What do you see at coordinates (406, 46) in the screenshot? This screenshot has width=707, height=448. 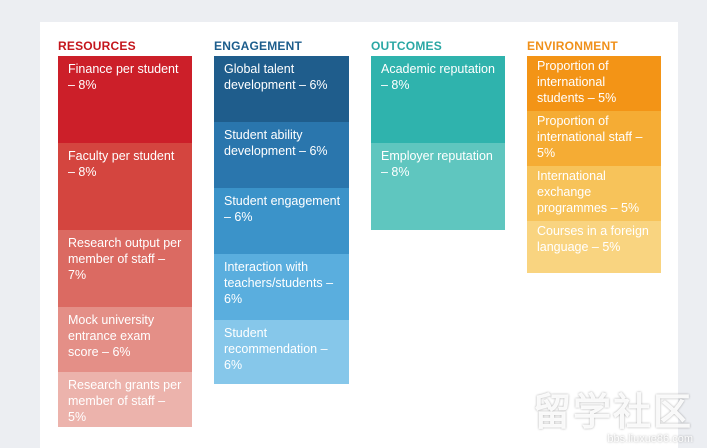 I see `column-title: OUTCOMES` at bounding box center [406, 46].